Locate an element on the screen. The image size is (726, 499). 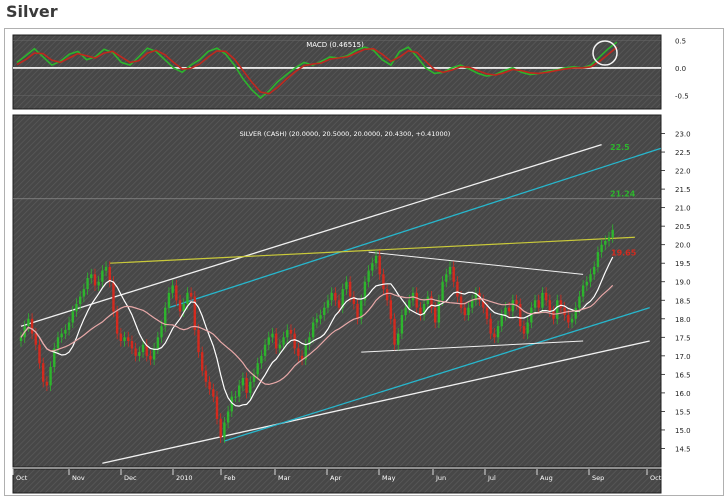
price-y-tick-label: 17.0 is located at coordinates (683, 357).